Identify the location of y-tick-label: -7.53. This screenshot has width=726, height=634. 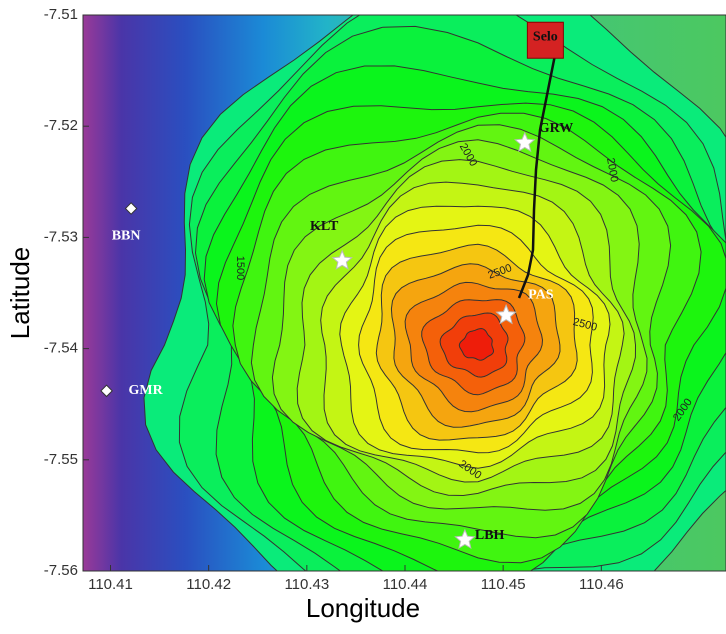
(61, 236).